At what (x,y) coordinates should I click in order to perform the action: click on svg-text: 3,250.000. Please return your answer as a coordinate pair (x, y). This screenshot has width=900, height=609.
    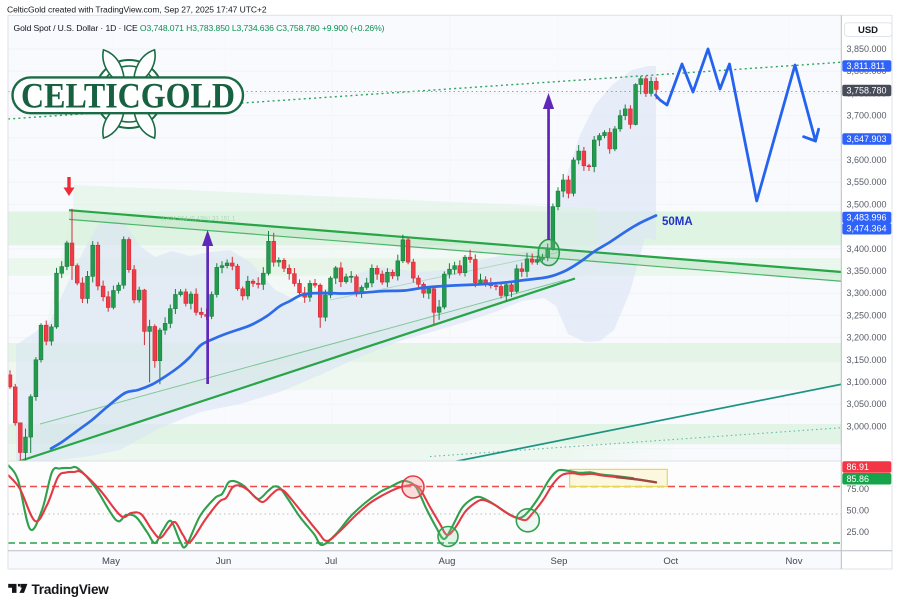
    Looking at the image, I should click on (867, 315).